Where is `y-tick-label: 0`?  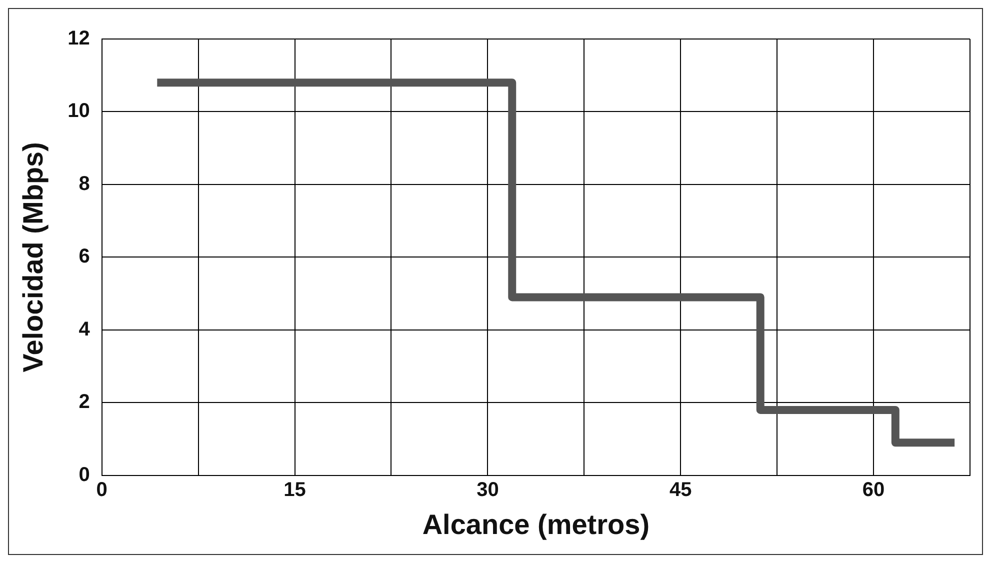
y-tick-label: 0 is located at coordinates (84, 475).